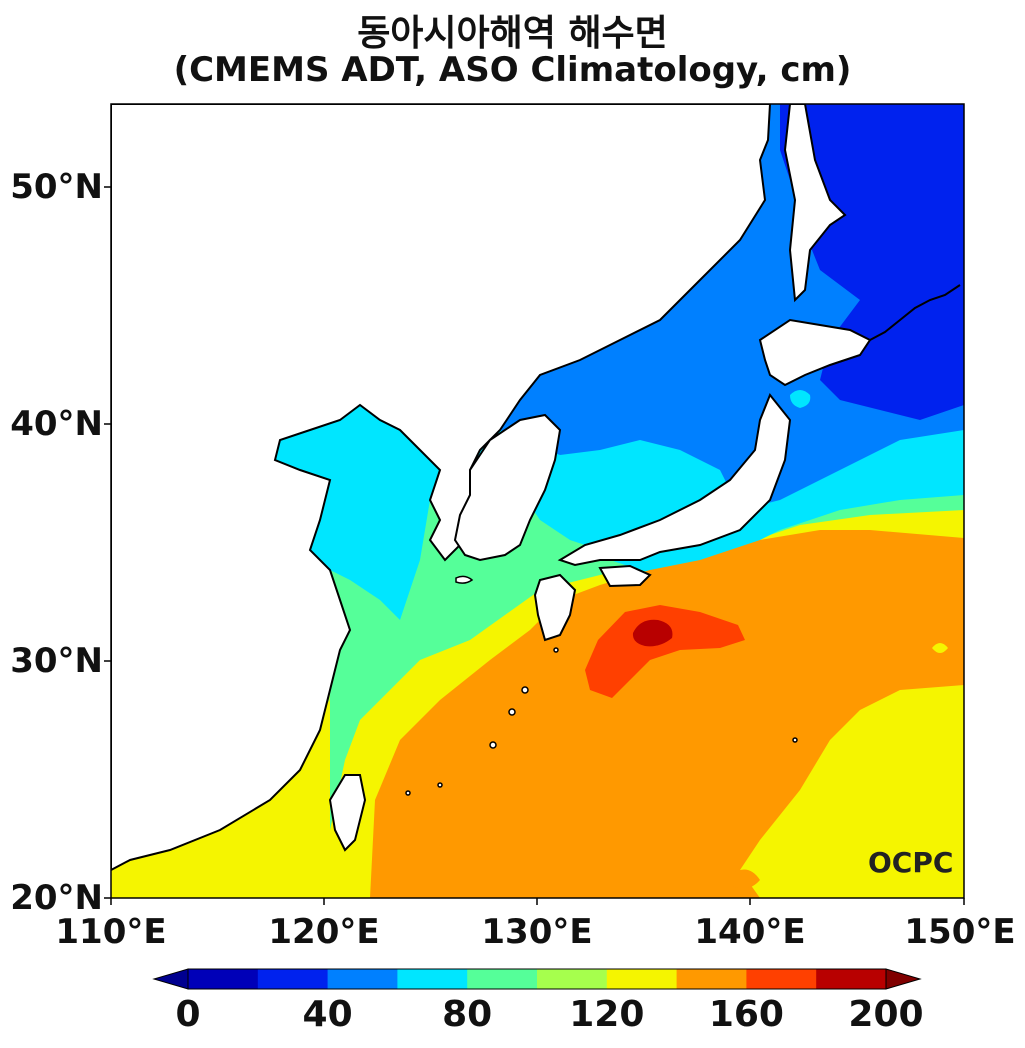 The width and height of the screenshot is (1025, 1048). Describe the element at coordinates (800, 399) in the screenshot. I see `ocean-patch-cyan-small` at that location.